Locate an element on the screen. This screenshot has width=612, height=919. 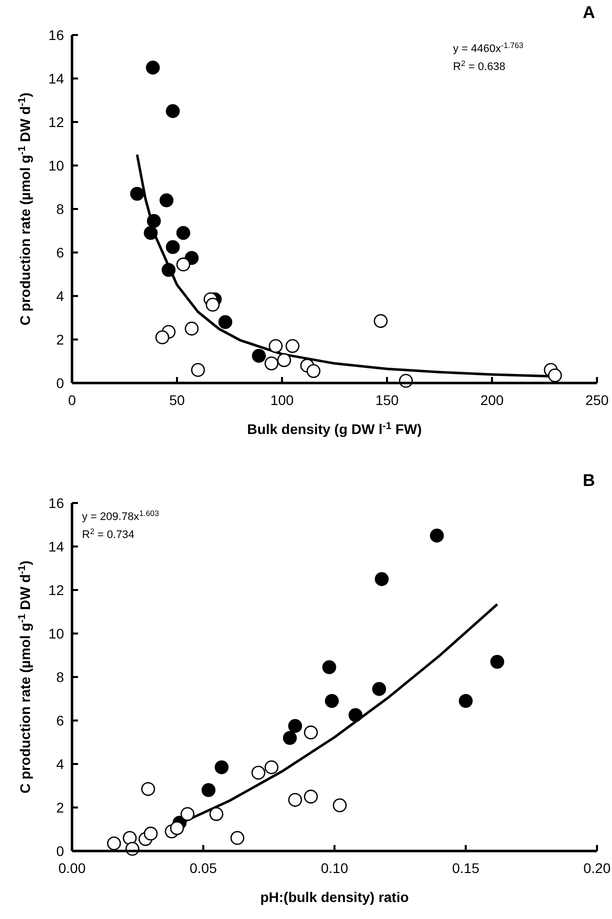
x-axis-title: pH:(bulk density) ratio is located at coordinates (334, 897).